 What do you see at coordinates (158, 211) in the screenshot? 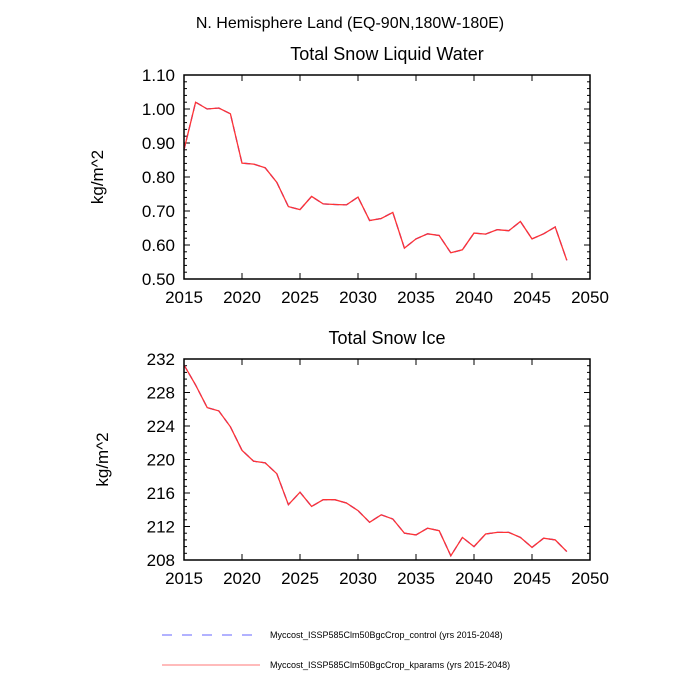
I see `y-tick-label: 0.70` at bounding box center [158, 211].